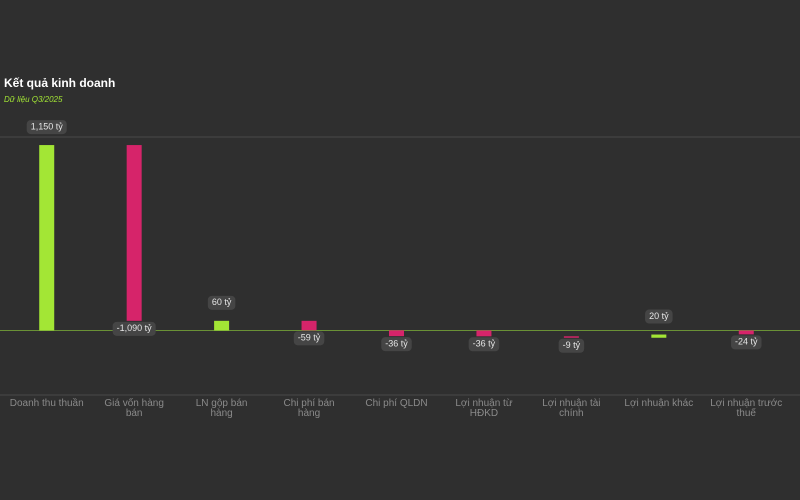 The width and height of the screenshot is (800, 500). I want to click on value-label: -59 tỷ, so click(309, 338).